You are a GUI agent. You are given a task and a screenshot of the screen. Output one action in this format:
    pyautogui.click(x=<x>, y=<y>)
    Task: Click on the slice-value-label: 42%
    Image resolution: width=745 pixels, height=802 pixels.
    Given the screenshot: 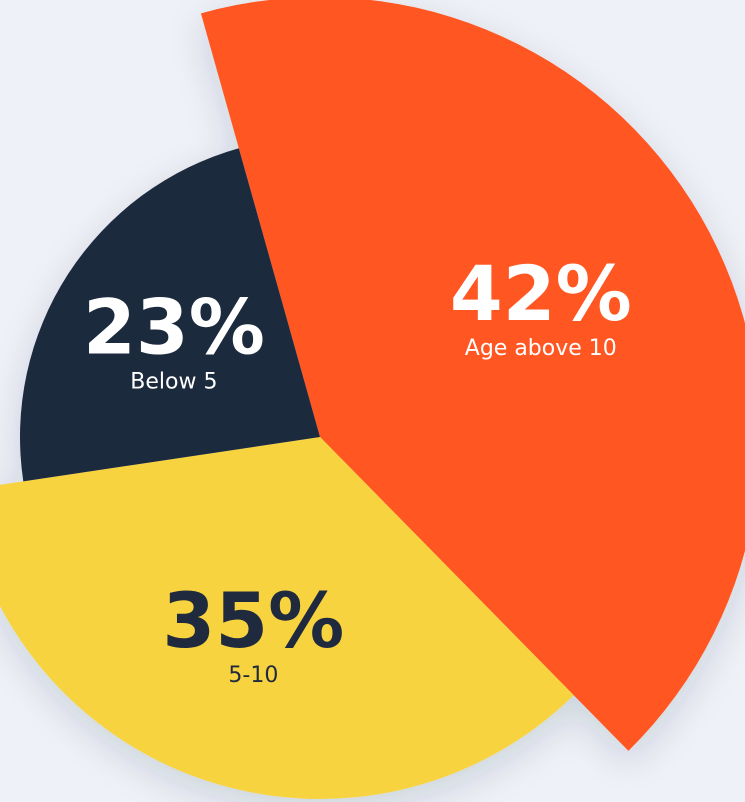 What is the action you would take?
    pyautogui.click(x=541, y=293)
    